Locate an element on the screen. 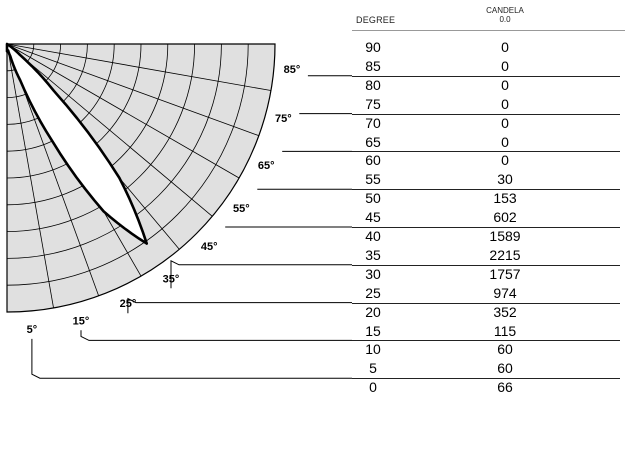 Image resolution: width=625 pixels, height=466 pixels. header-rule is located at coordinates (488, 30).